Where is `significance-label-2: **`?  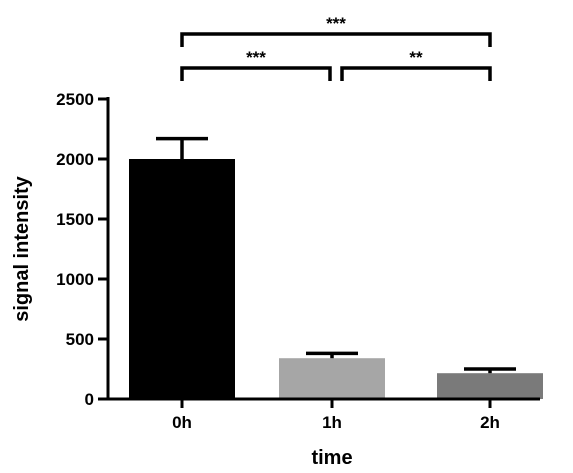 significance-label-2: ** is located at coordinates (416, 57).